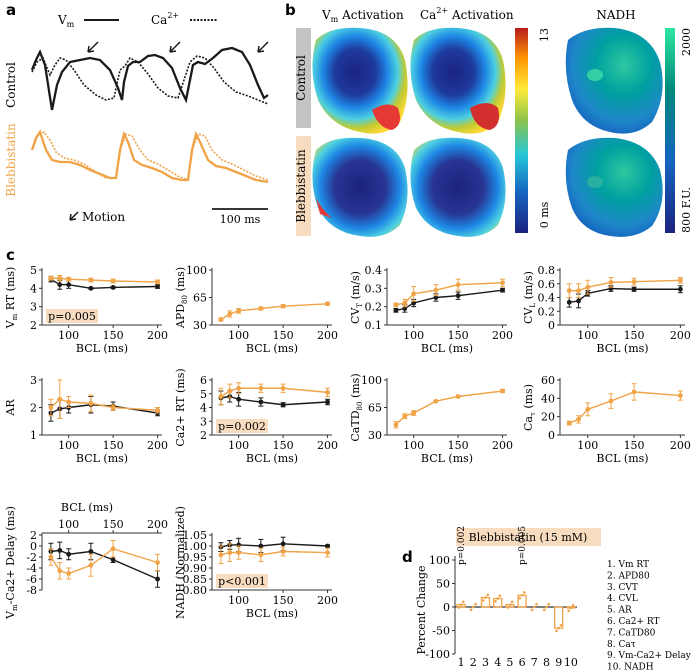  I want to click on series-control, so click(104, 564).